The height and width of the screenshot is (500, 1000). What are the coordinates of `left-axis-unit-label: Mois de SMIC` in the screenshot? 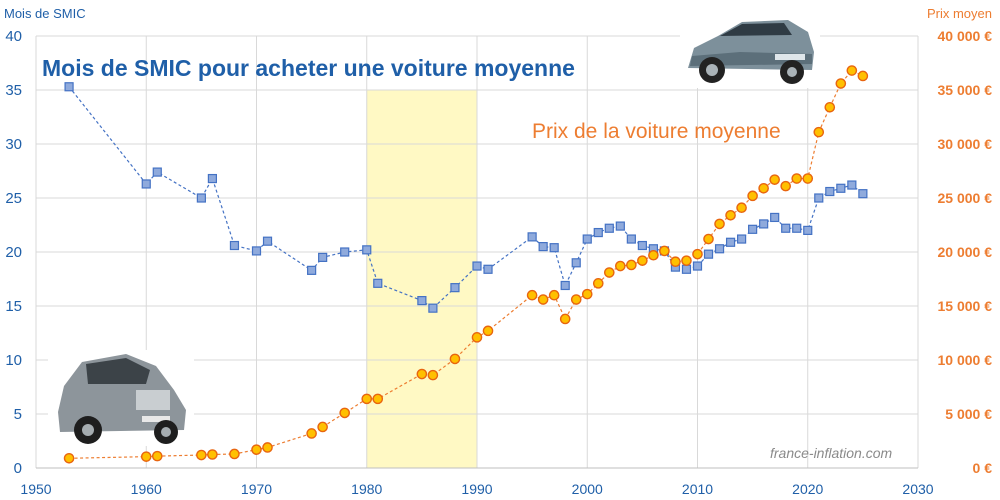 It's located at (45, 13).